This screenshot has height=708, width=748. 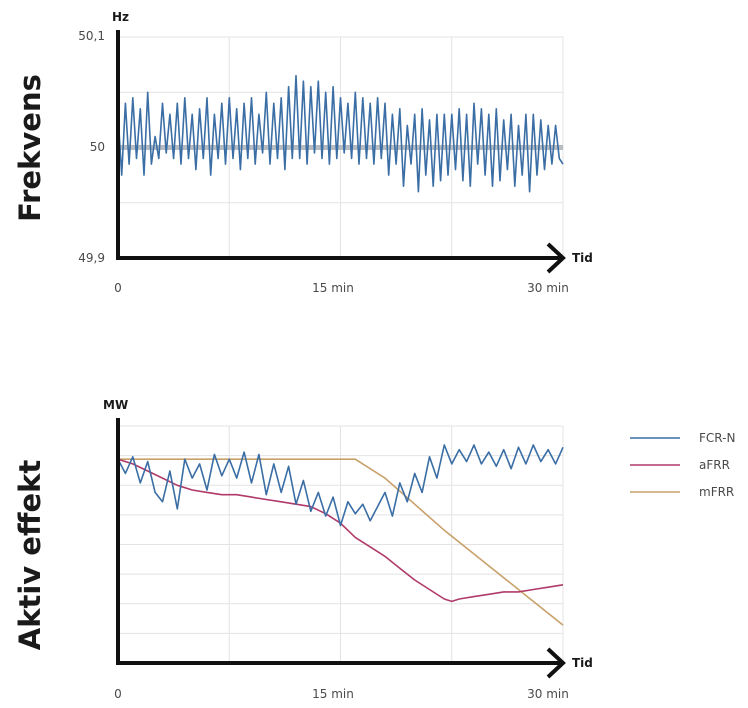 I want to click on frequency-x-unit: Tid, so click(x=582, y=258).